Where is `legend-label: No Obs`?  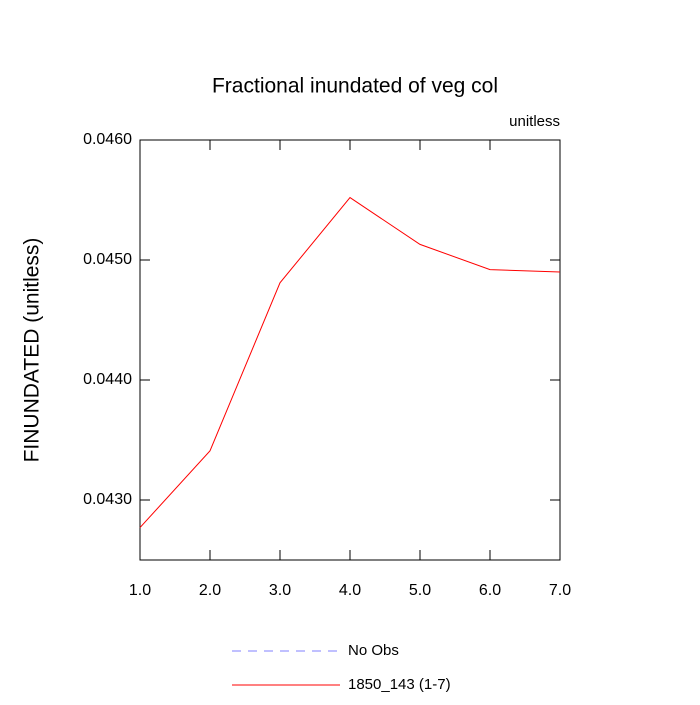
legend-label: No Obs is located at coordinates (373, 650).